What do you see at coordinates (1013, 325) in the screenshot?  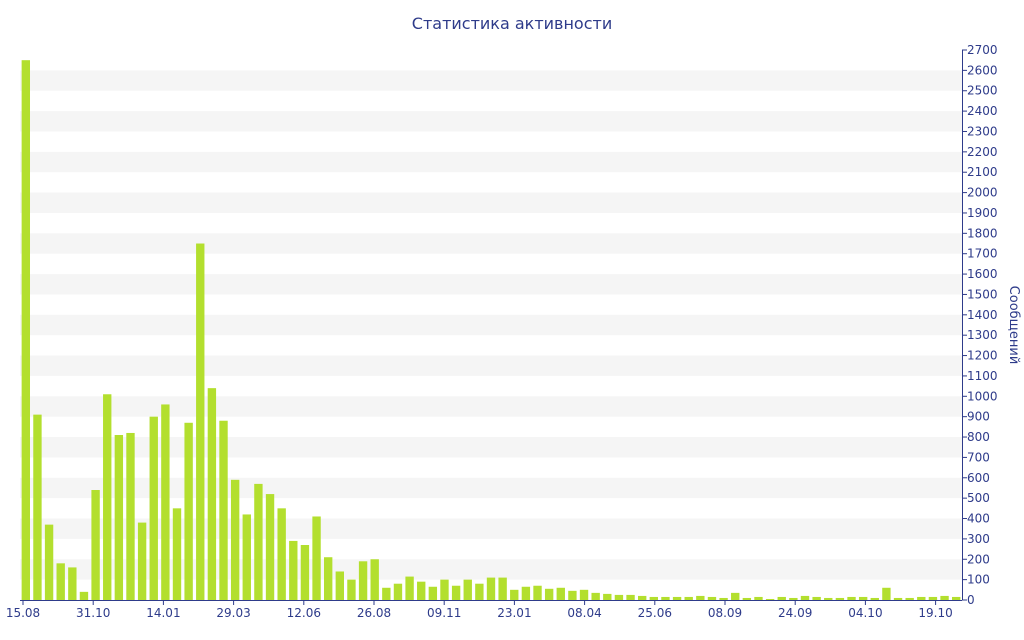 I see `y-axis-label: Сообщений` at bounding box center [1013, 325].